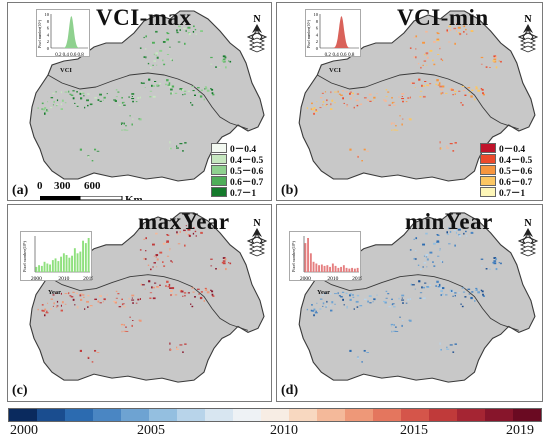  I want to click on legend-label: 0.7－1, so click(243, 194).